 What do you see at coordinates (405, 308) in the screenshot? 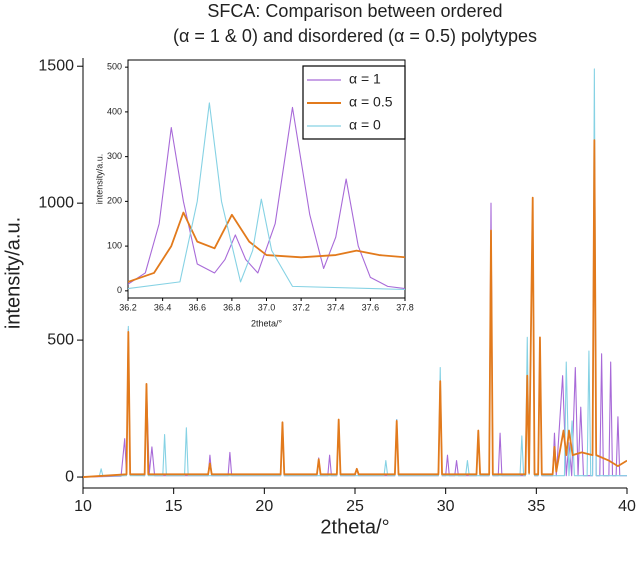
I see `x-tick-label: 37.8` at bounding box center [405, 308].